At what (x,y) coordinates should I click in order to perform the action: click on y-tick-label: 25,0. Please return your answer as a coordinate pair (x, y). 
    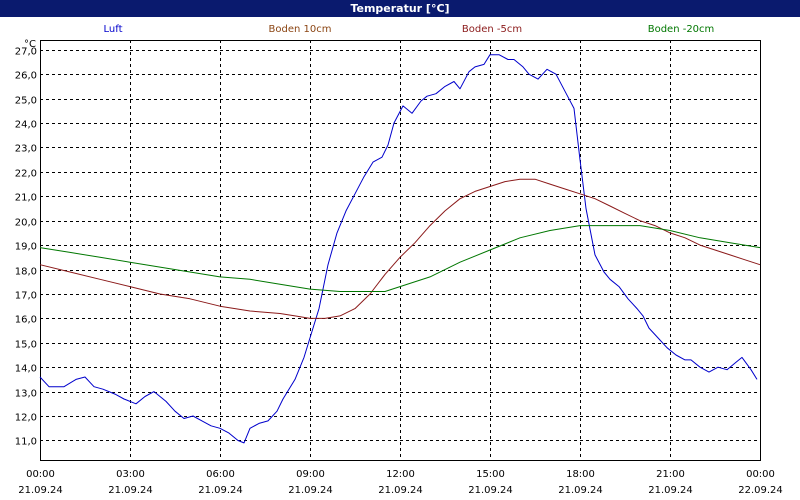
    Looking at the image, I should click on (26, 101).